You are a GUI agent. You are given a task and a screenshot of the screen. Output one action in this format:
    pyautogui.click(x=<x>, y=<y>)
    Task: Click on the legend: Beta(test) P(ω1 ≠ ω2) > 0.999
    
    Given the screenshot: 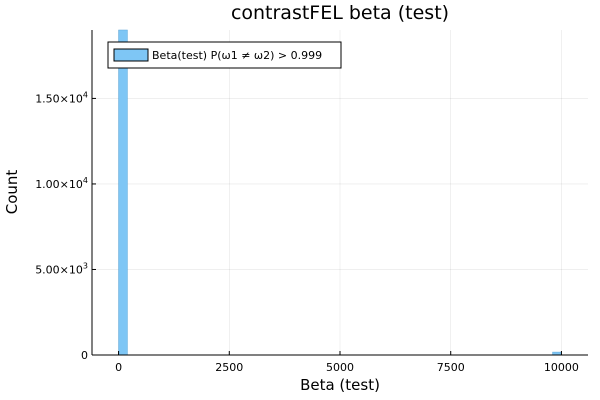 What is the action you would take?
    pyautogui.click(x=224, y=55)
    